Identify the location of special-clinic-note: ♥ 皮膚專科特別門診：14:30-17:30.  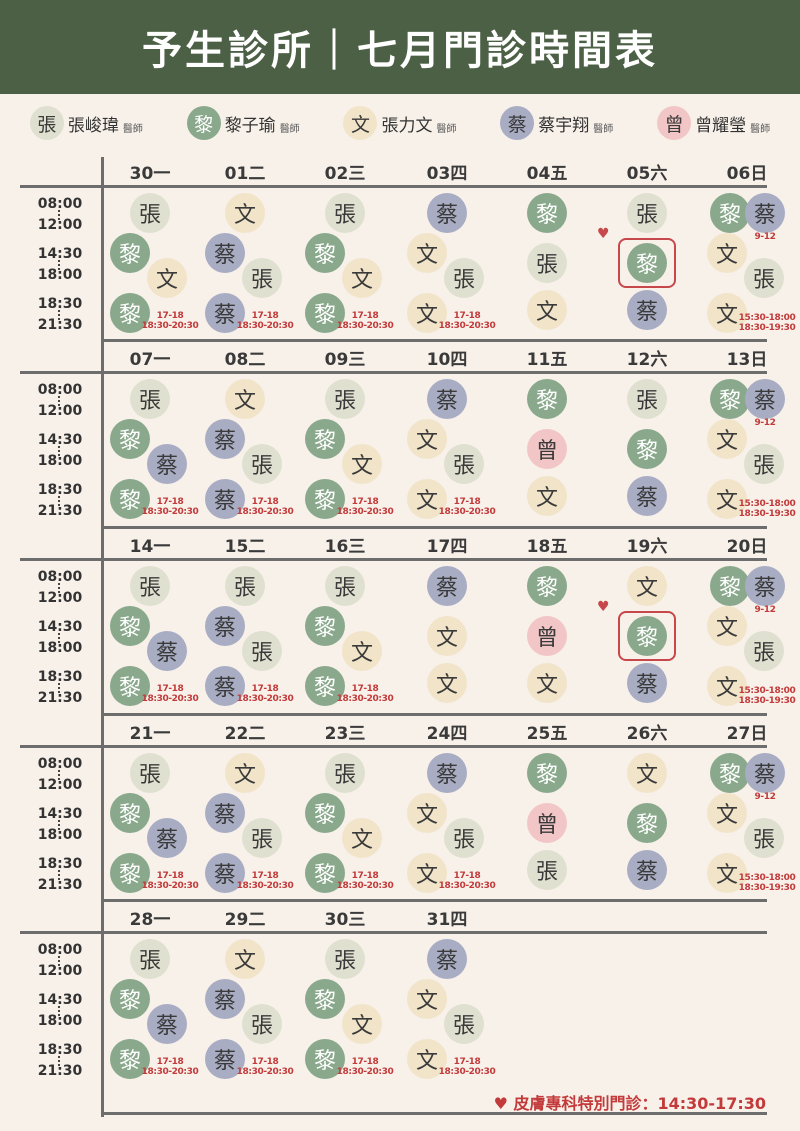
(630, 1102).